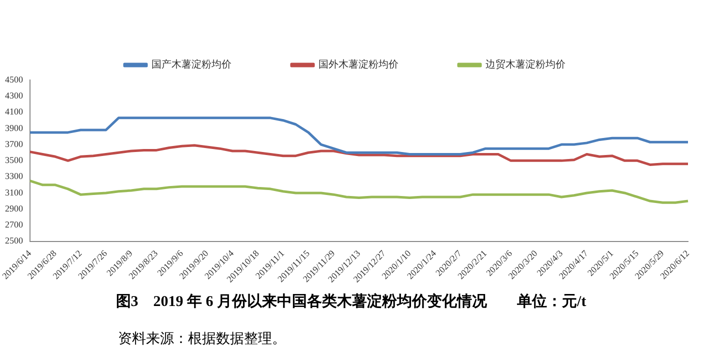 Image resolution: width=702 pixels, height=358 pixels. Describe the element at coordinates (358, 64) in the screenshot. I see `legend-label: 国外木薯淀粉均价` at that location.